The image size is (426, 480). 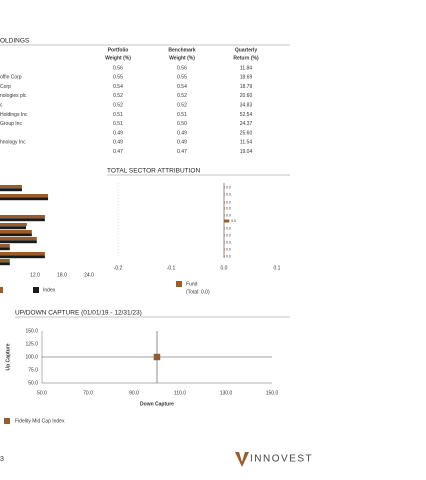 What do you see at coordinates (182, 87) in the screenshot?
I see `cell: 0.54` at bounding box center [182, 87].